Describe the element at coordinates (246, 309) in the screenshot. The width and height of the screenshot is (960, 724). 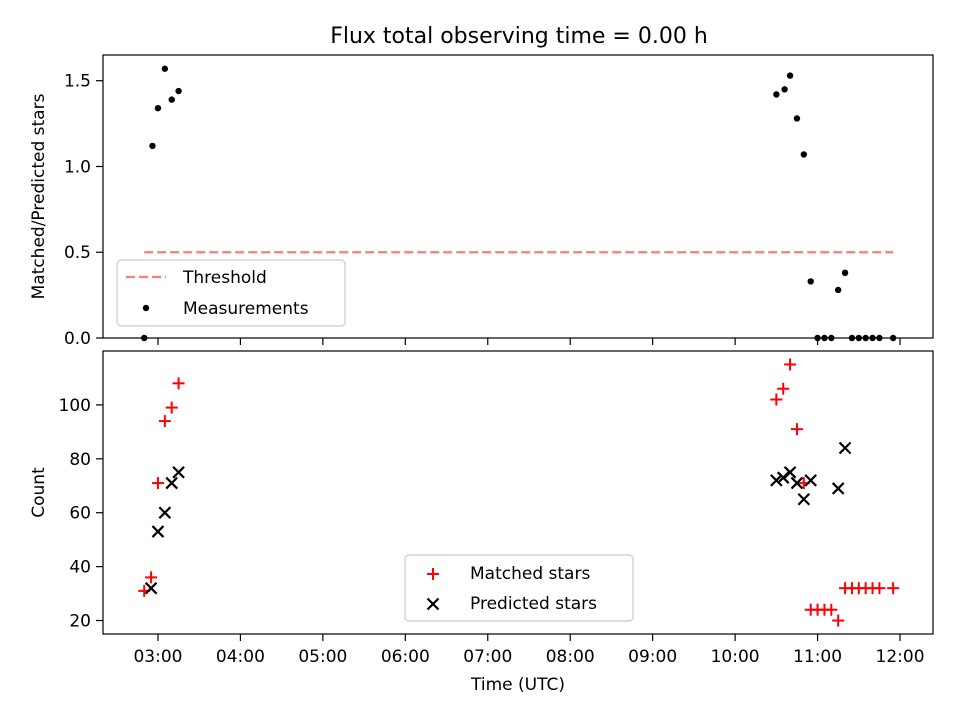
I see `legend-measurement-label: Measurements` at that location.